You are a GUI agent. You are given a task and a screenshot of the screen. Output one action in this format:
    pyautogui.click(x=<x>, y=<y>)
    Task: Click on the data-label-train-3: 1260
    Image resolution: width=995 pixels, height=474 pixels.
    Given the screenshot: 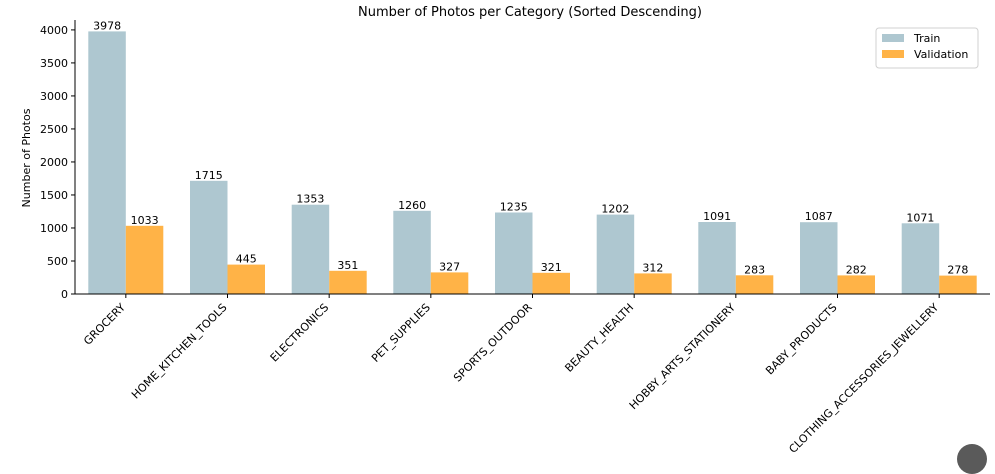 What is the action you would take?
    pyautogui.click(x=412, y=205)
    